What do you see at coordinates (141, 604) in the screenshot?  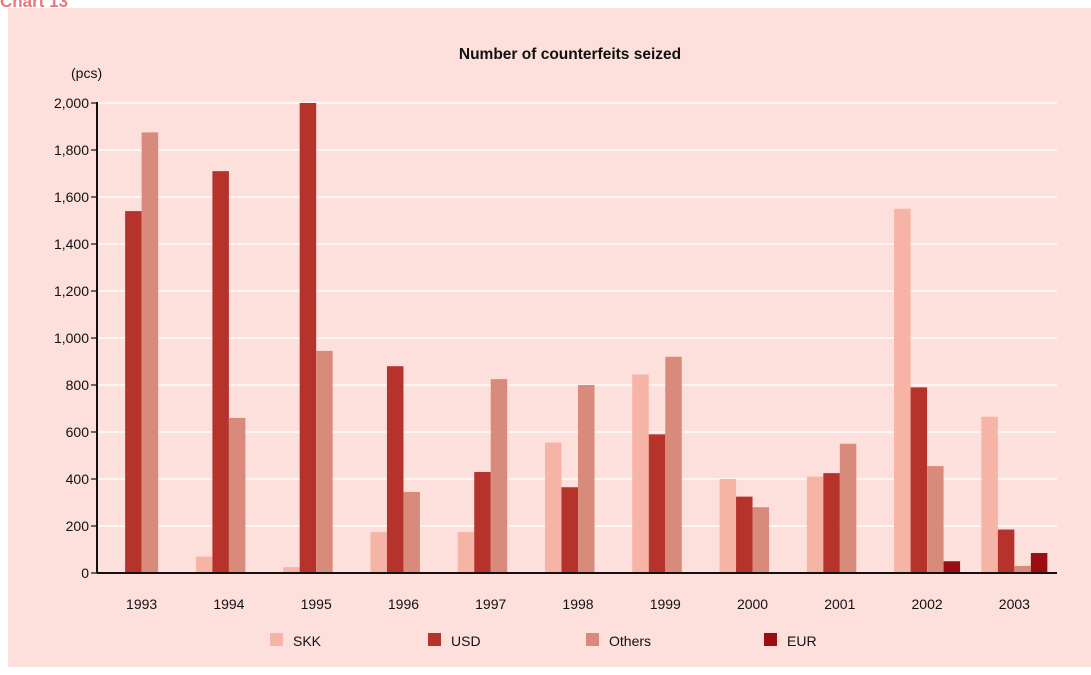 I see `x-tick-label: 1993` at bounding box center [141, 604].